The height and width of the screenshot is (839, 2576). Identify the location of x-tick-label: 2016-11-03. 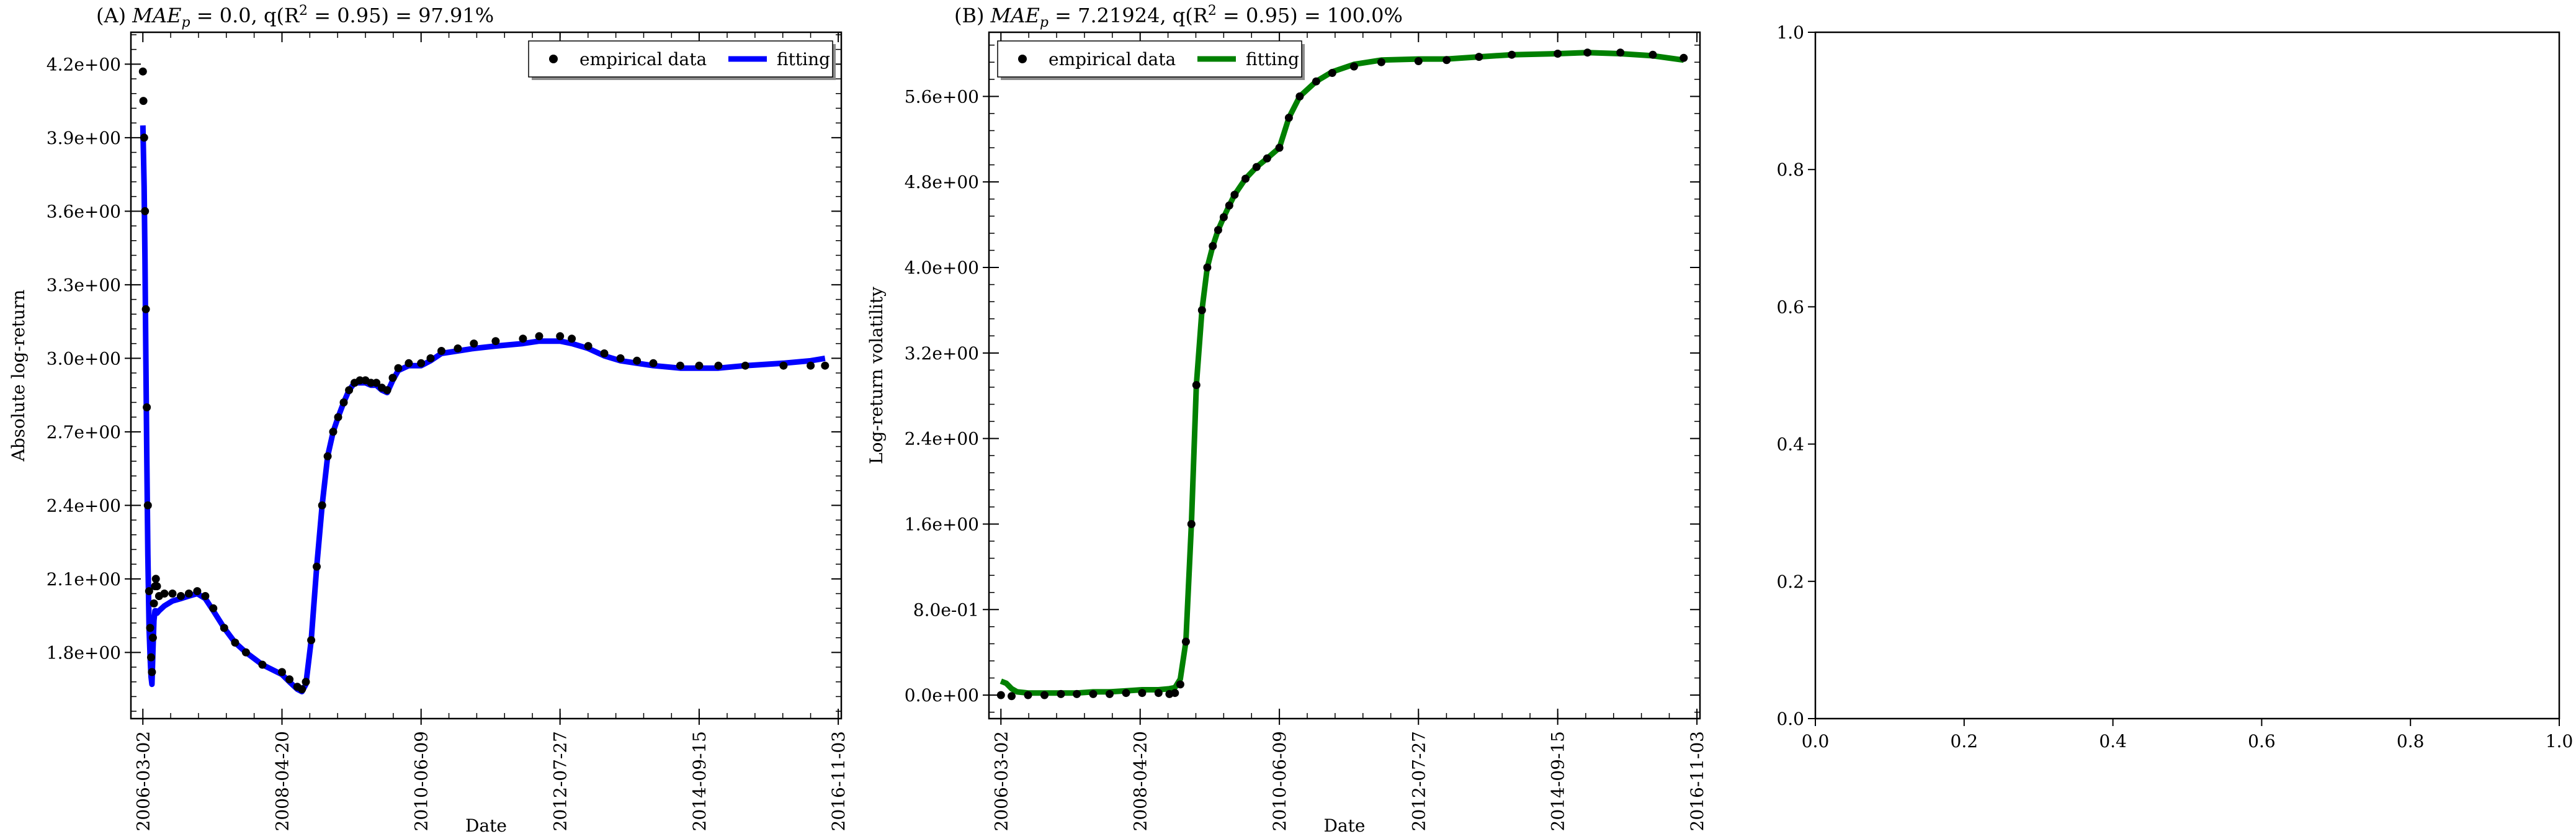
(1697, 781).